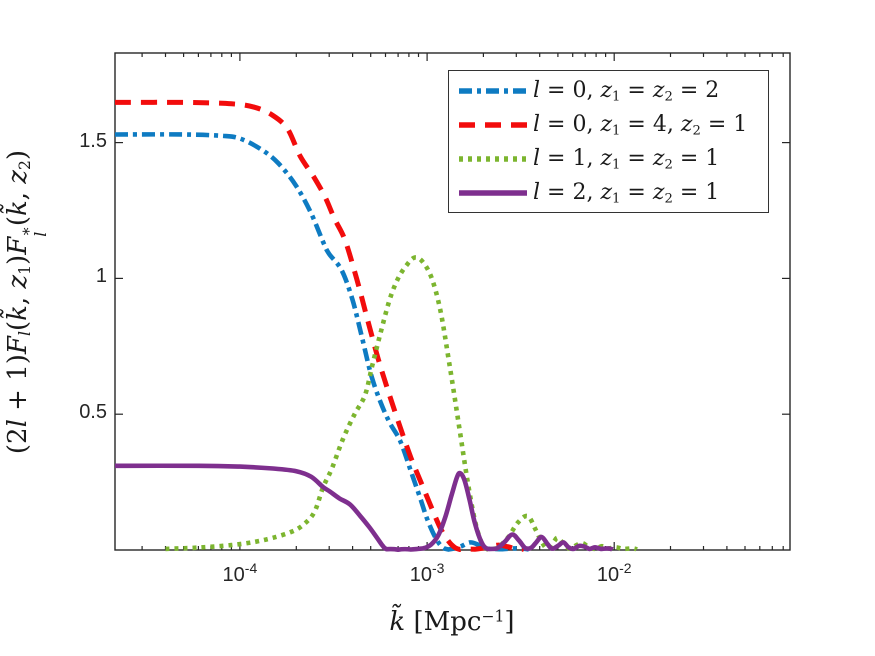  What do you see at coordinates (443, 622) in the screenshot?
I see `math-segment: [Mpc` at bounding box center [443, 622].